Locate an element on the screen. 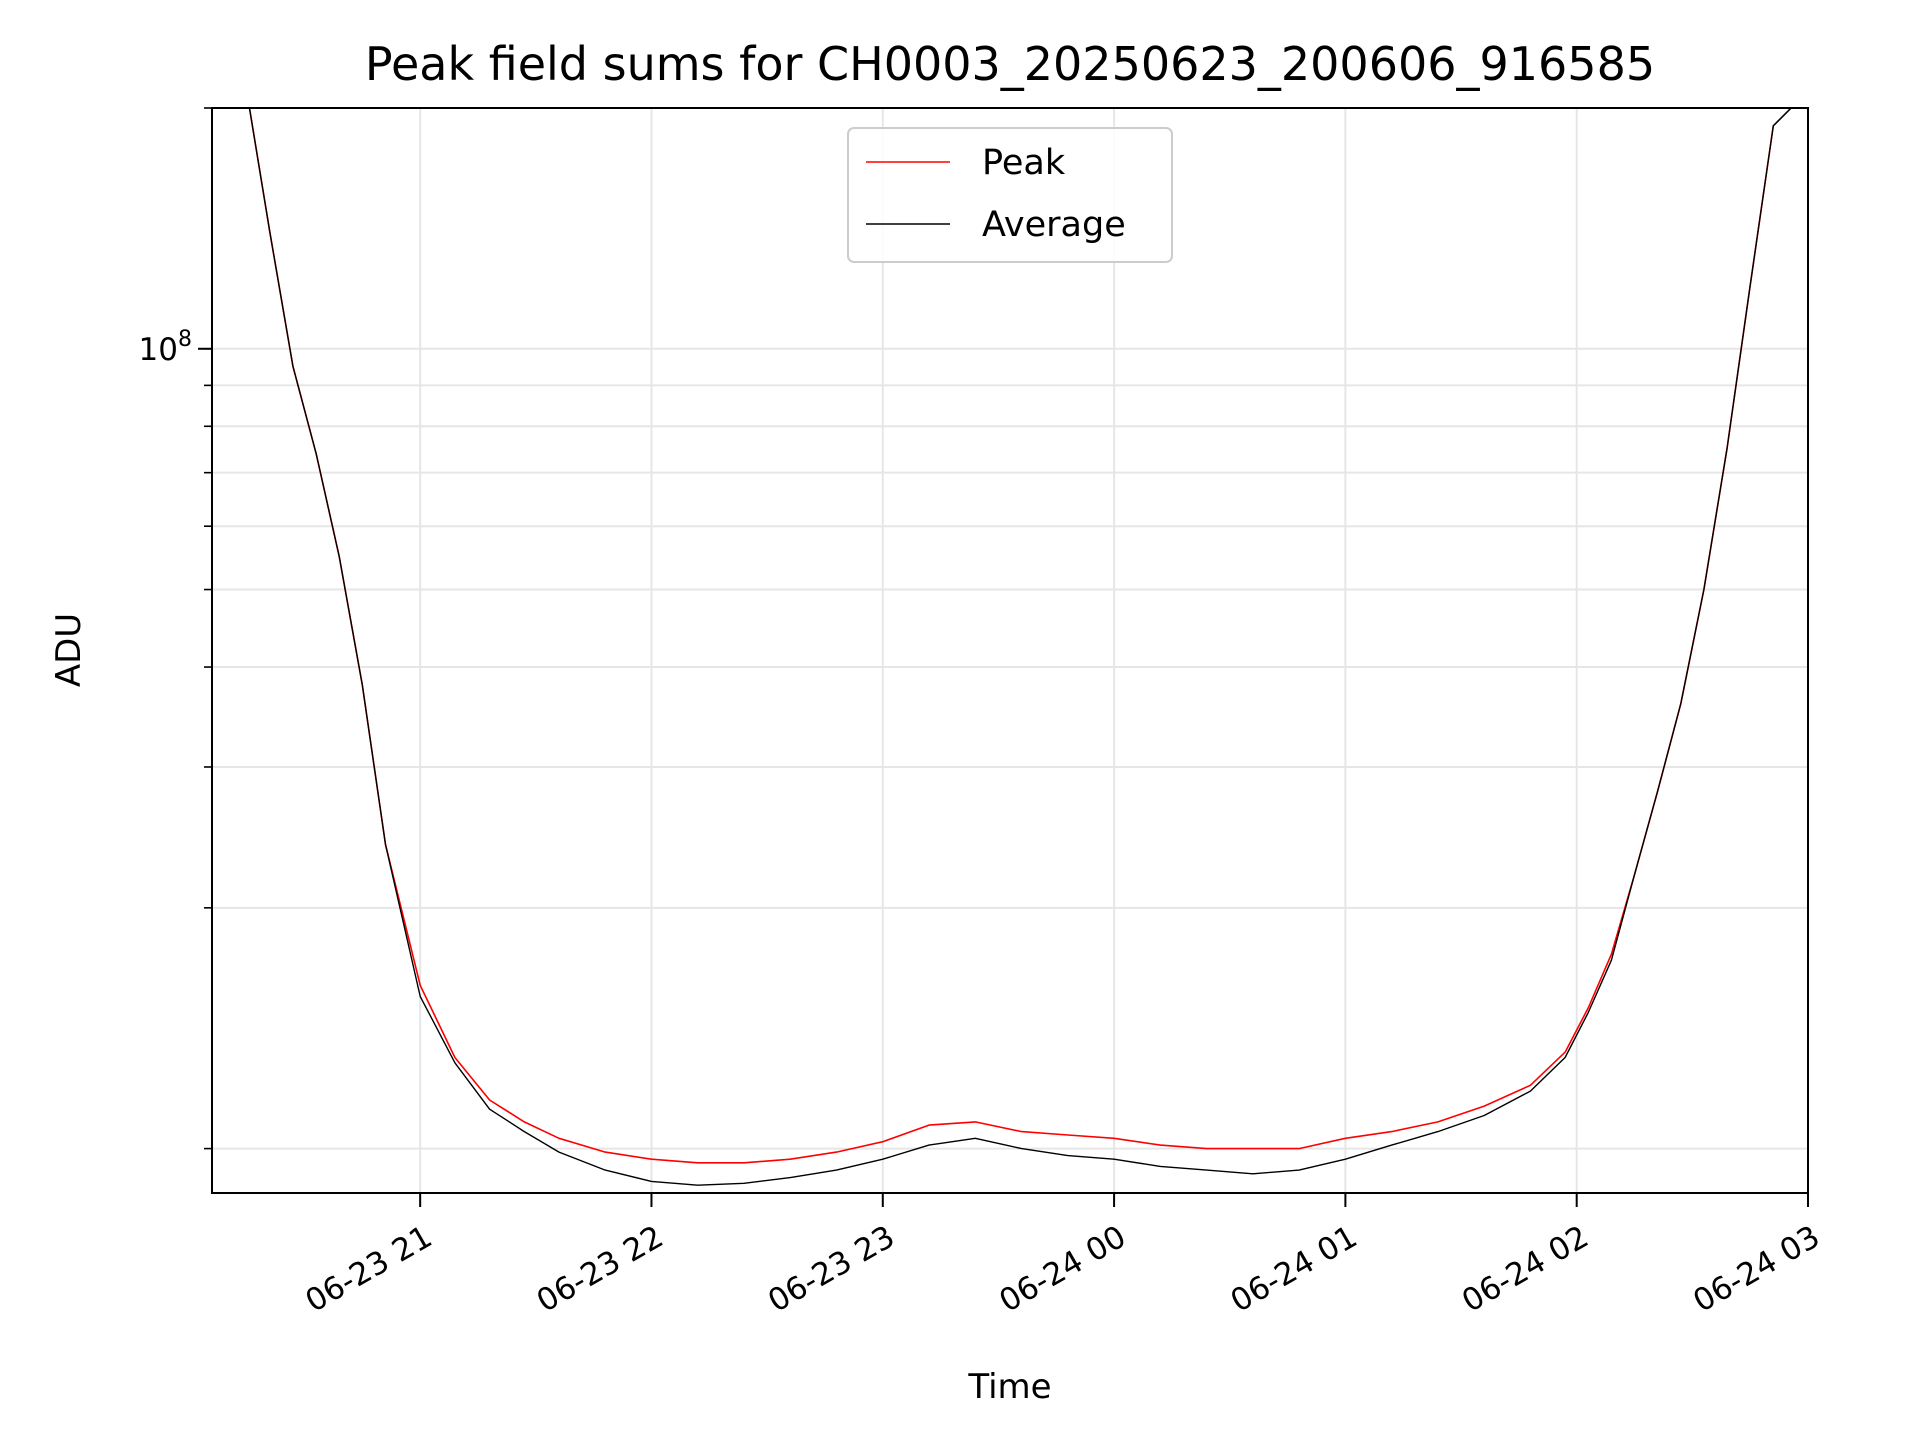 The width and height of the screenshot is (1920, 1440). y-axis: 108 is located at coordinates (175, 628).